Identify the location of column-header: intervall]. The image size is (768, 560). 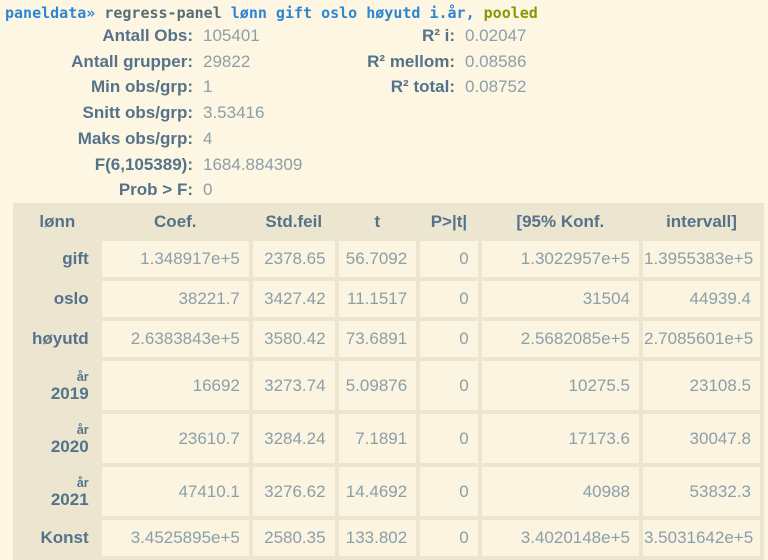
(701, 221).